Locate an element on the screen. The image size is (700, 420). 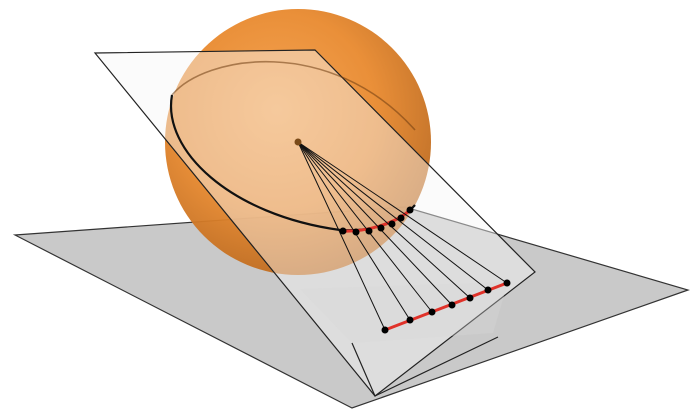
great-circle-back is located at coordinates (293, 96).